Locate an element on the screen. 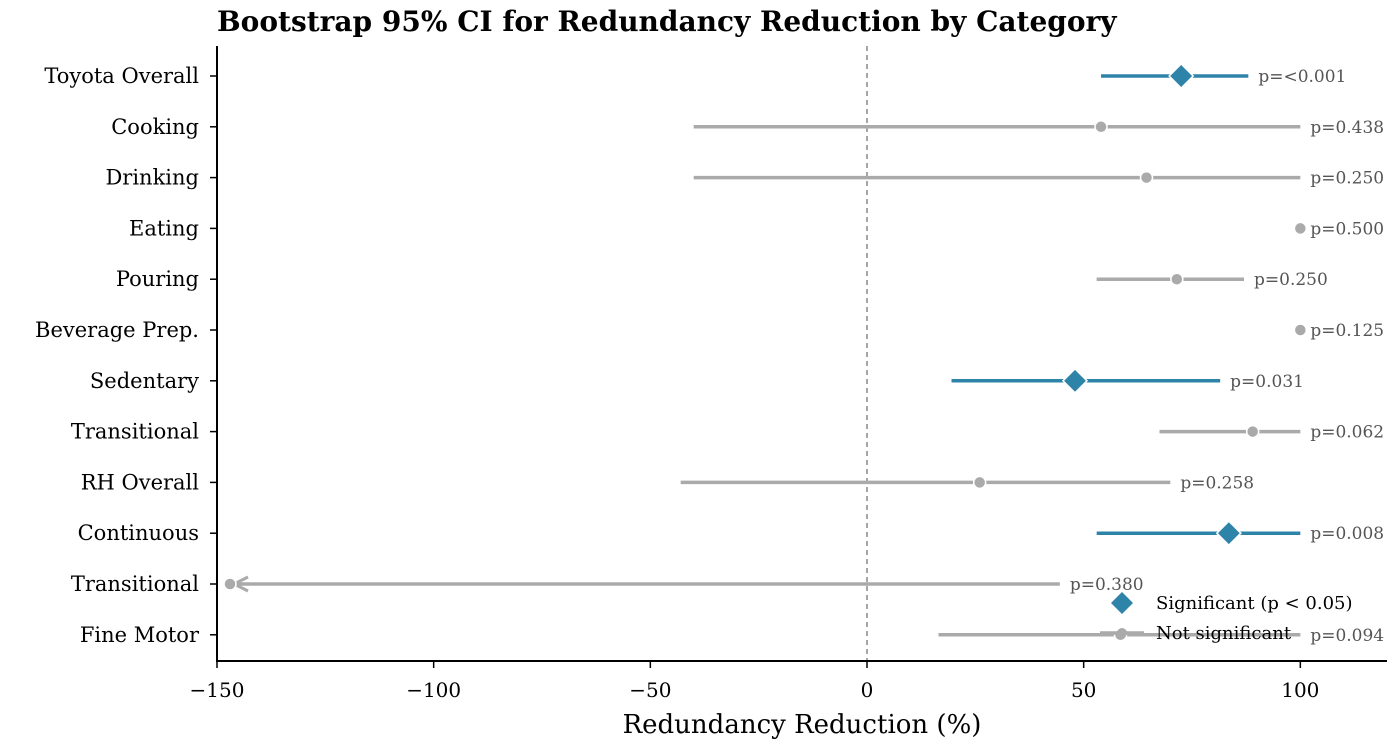 Image resolution: width=1397 pixels, height=756 pixels. row-5: Beverage Prep. p=0.125 is located at coordinates (709, 330).